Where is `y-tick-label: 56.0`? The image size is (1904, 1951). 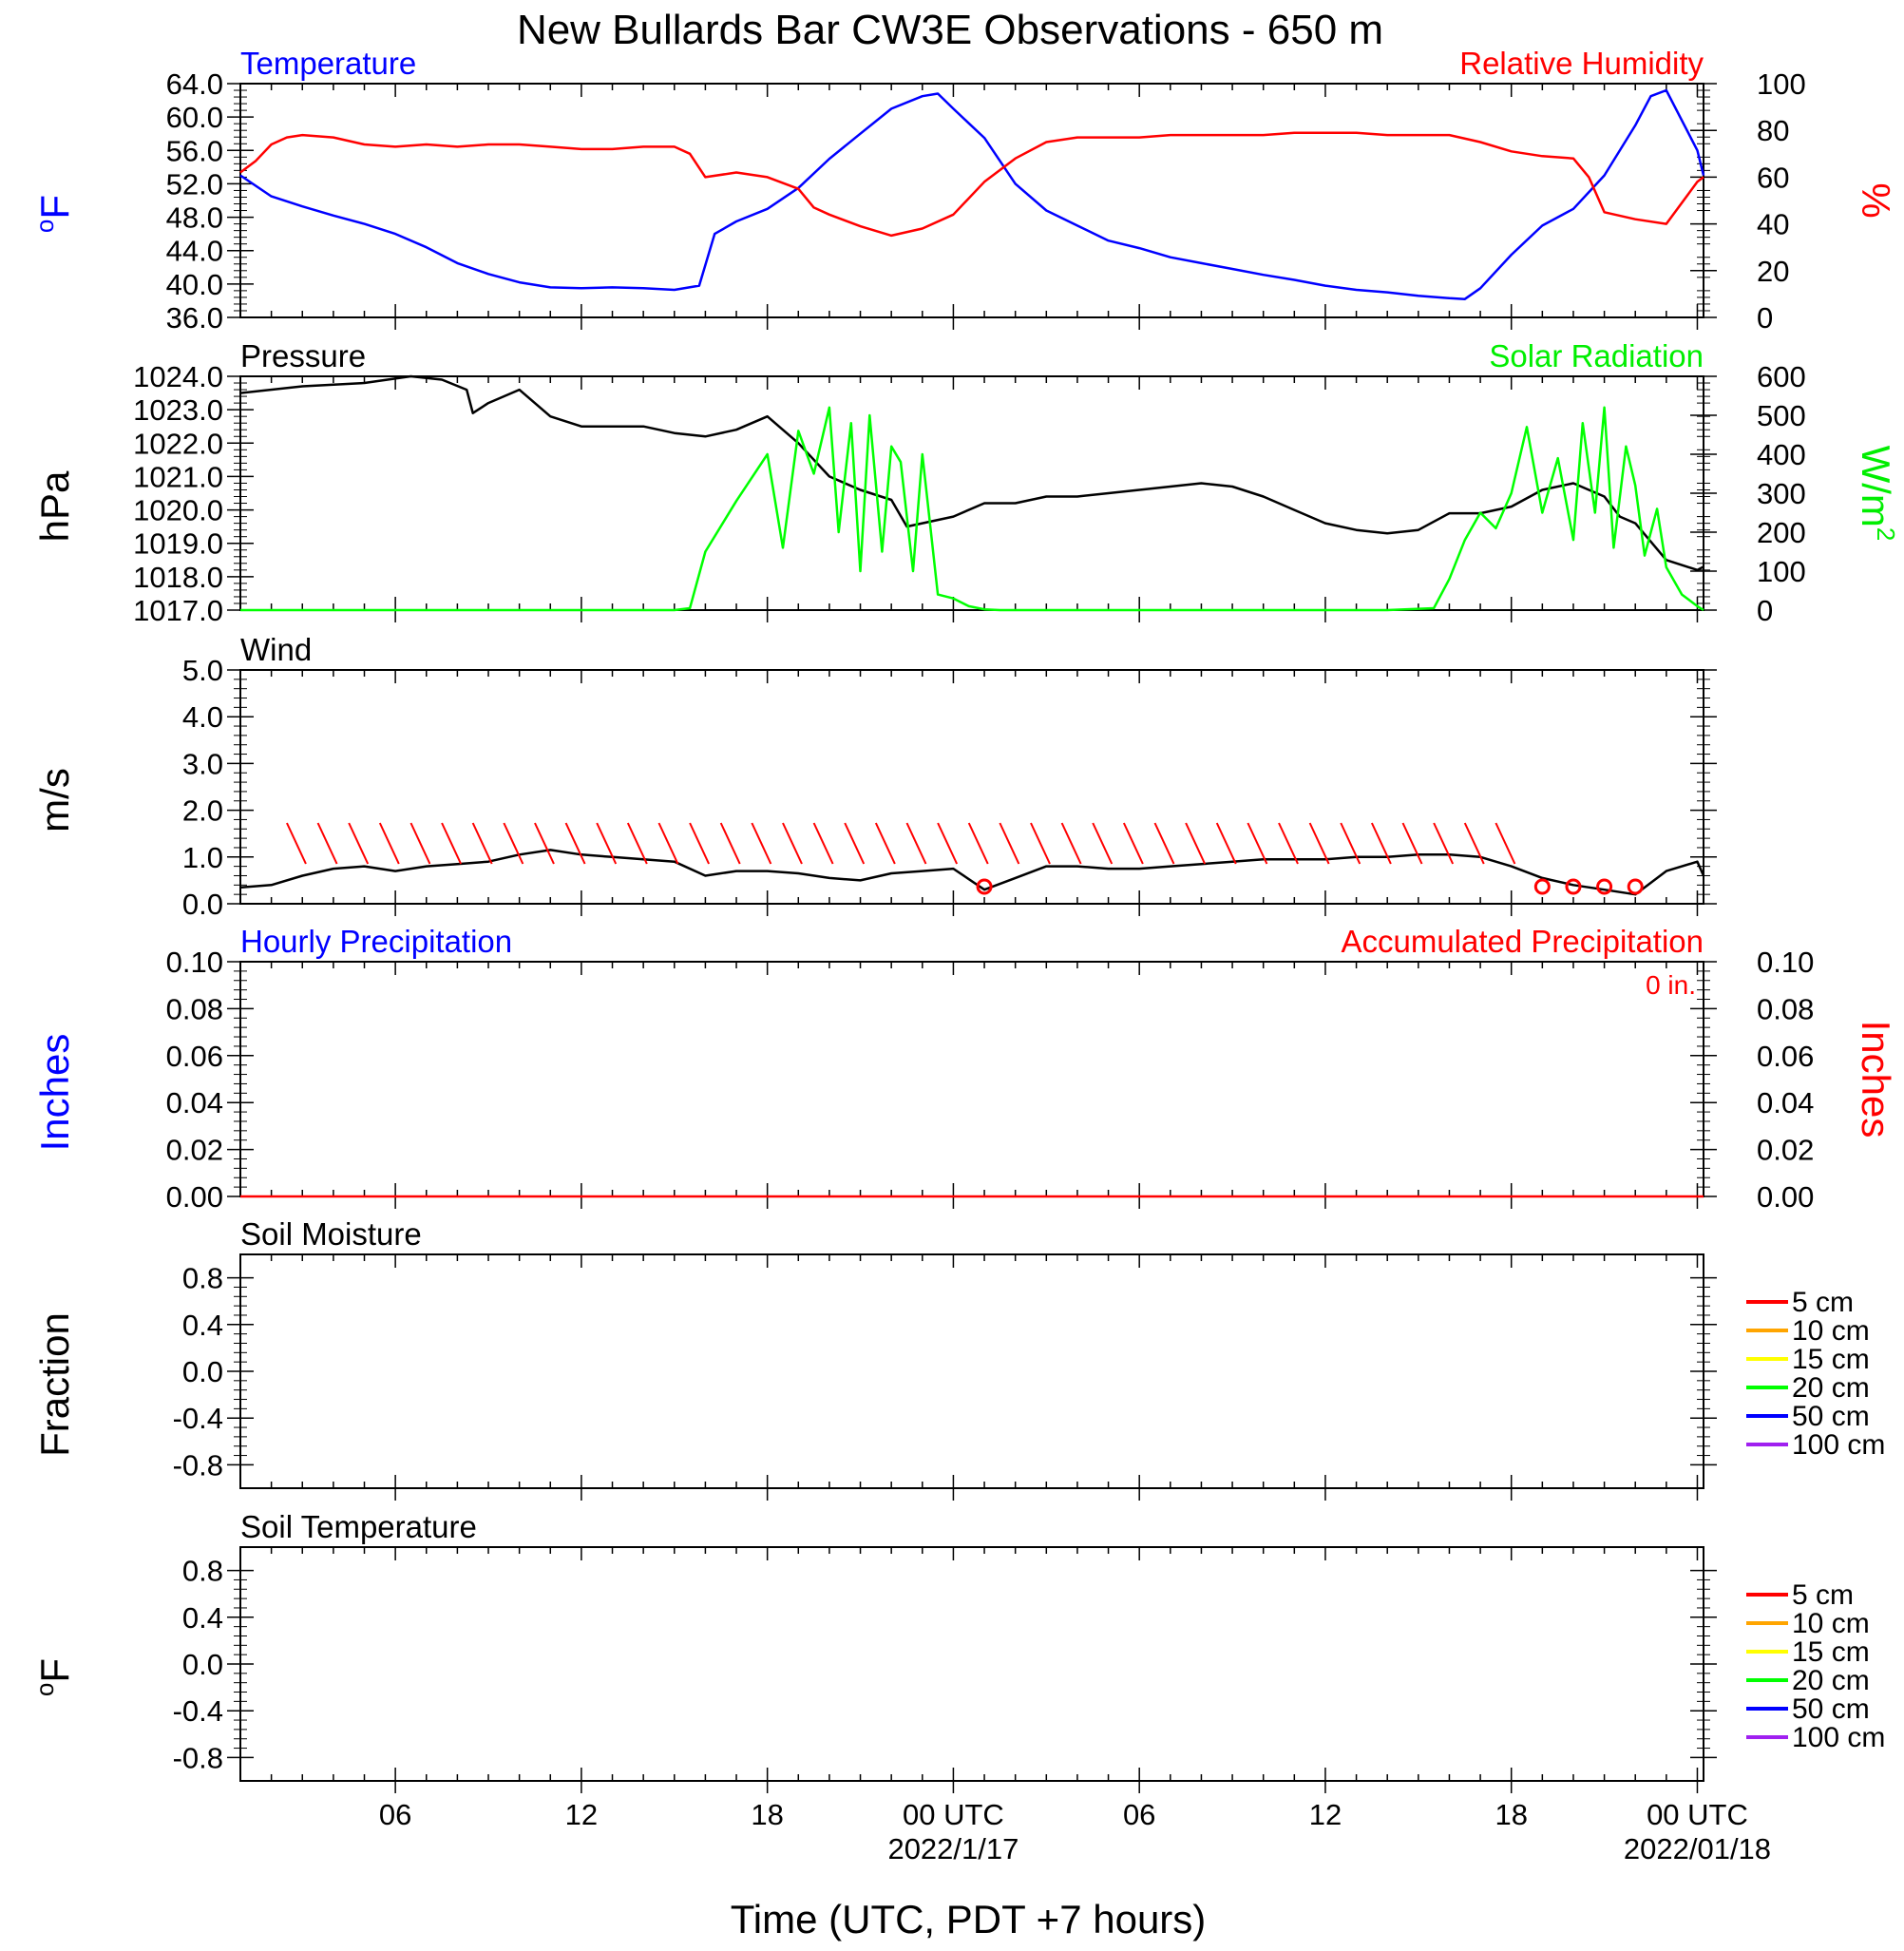
y-tick-label: 56.0 is located at coordinates (194, 151).